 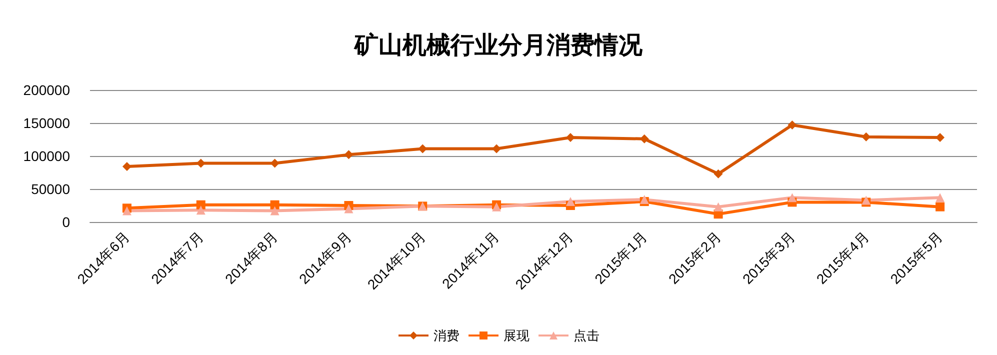 I want to click on y-tick-label: 200000, so click(x=46, y=90).